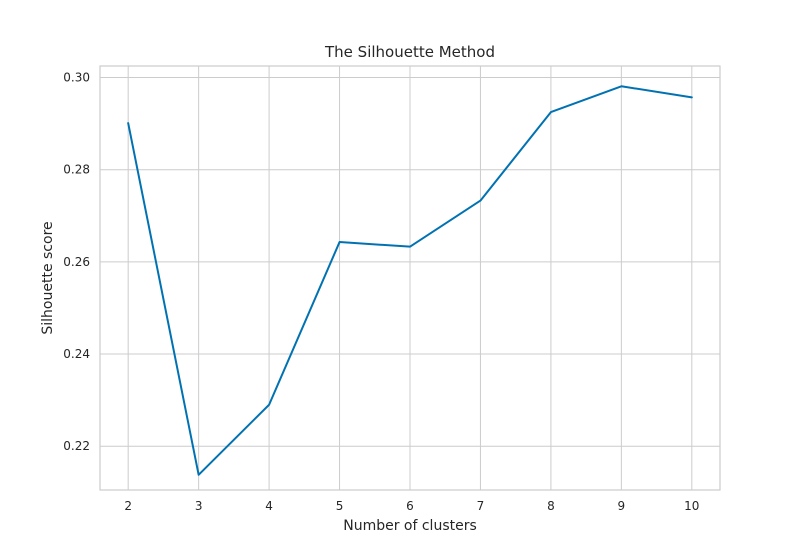 This screenshot has height=550, width=800. What do you see at coordinates (409, 52) in the screenshot?
I see `chart-title: The Silhouette Method` at bounding box center [409, 52].